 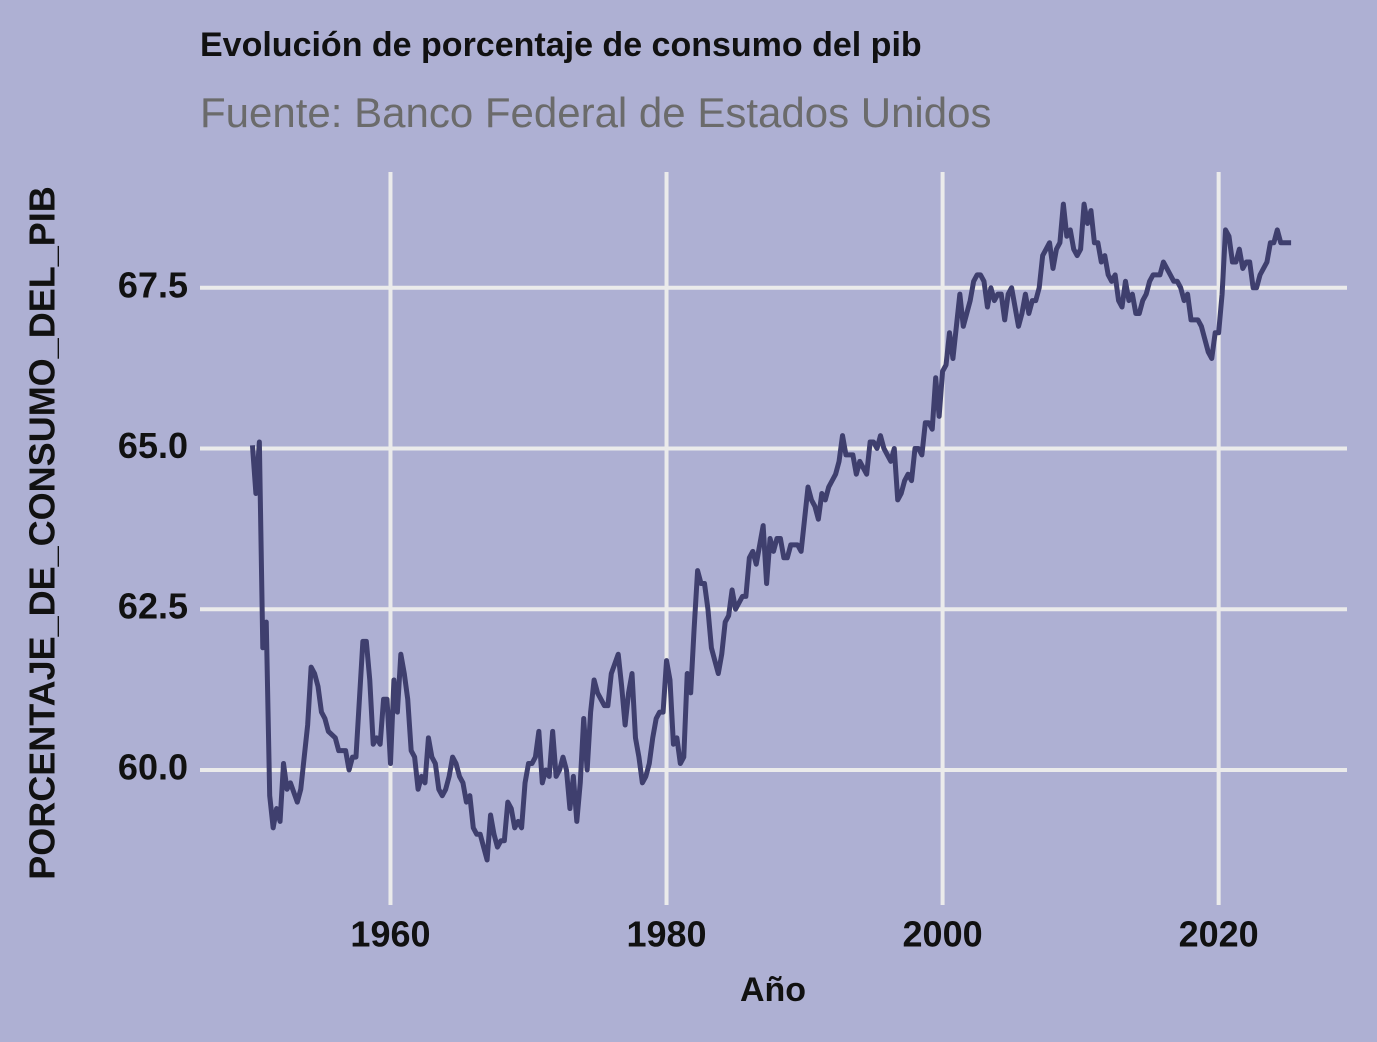 I want to click on y-axis-label: PORCENTAJE_DE_CONSUMO_DEL_PIB, so click(x=42, y=532).